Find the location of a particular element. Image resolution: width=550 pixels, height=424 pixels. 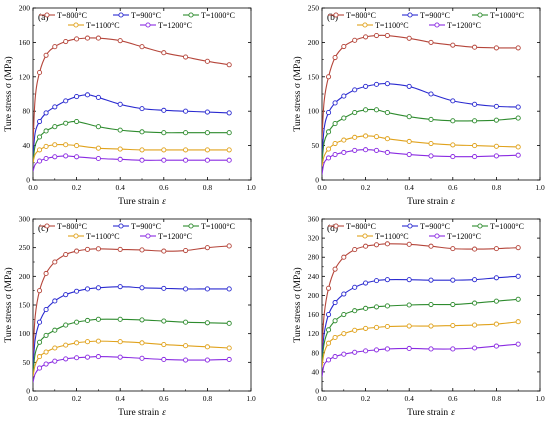

x-tick-label: 0.4 is located at coordinates (410, 398).